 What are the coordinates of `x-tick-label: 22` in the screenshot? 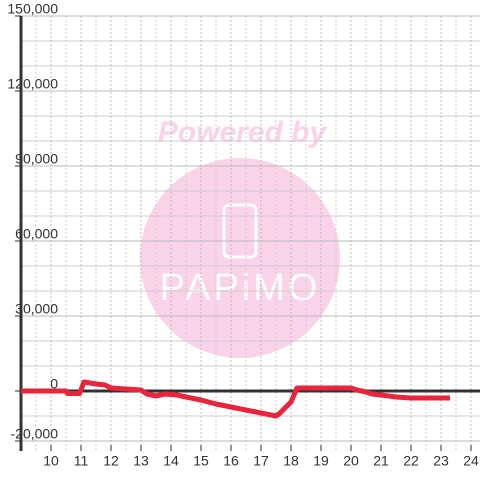 It's located at (411, 461).